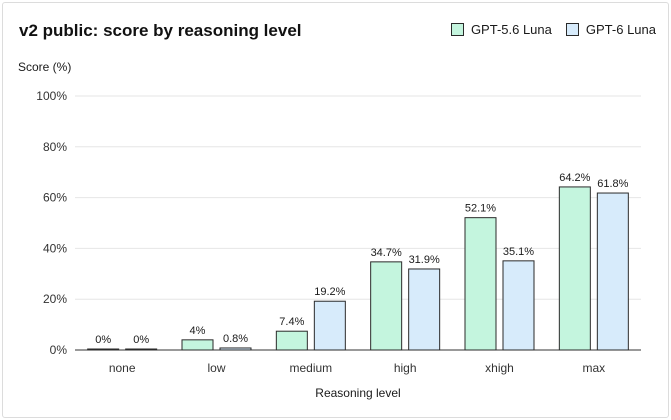 The image size is (671, 420). What do you see at coordinates (291, 322) in the screenshot?
I see `data-label: 7.4%` at bounding box center [291, 322].